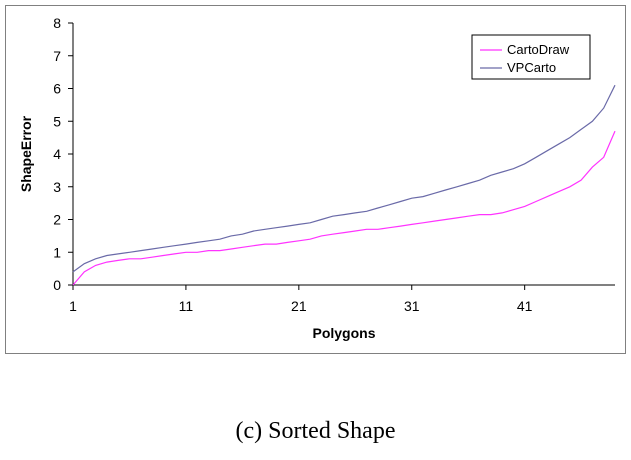 The width and height of the screenshot is (631, 460). I want to click on x-ticks: 1 11 21 31 41, so click(301, 299).